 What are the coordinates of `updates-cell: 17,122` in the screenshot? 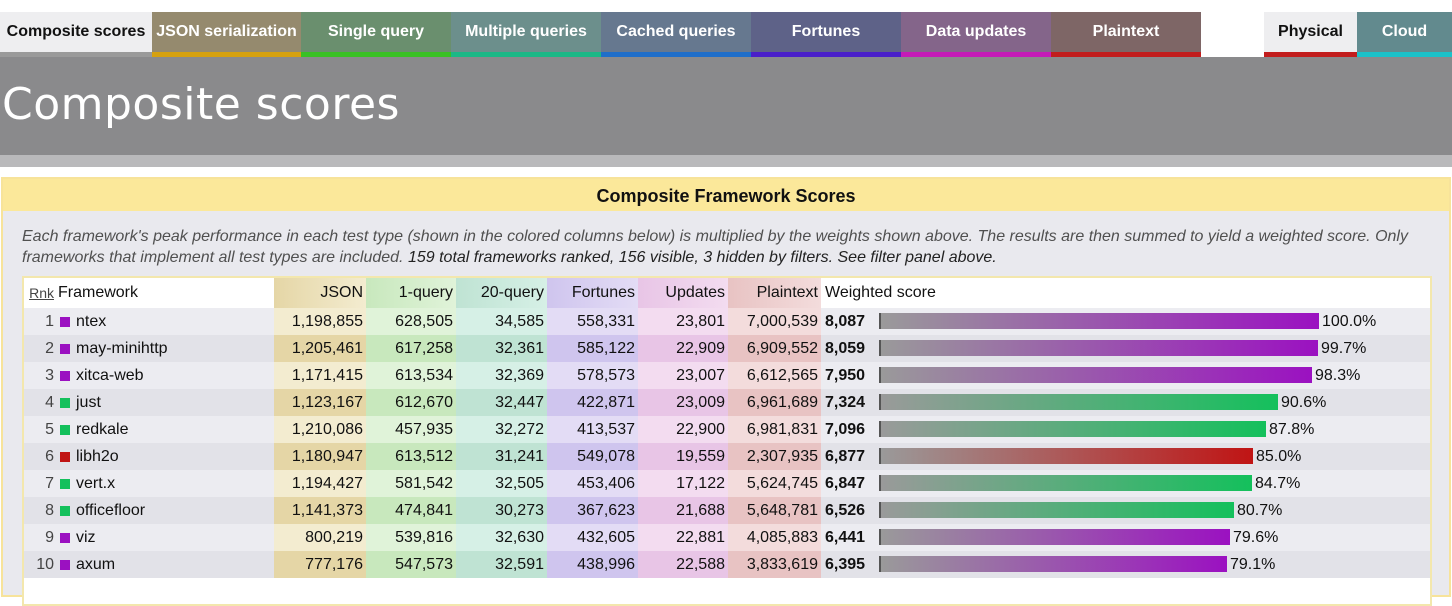 It's located at (683, 483).